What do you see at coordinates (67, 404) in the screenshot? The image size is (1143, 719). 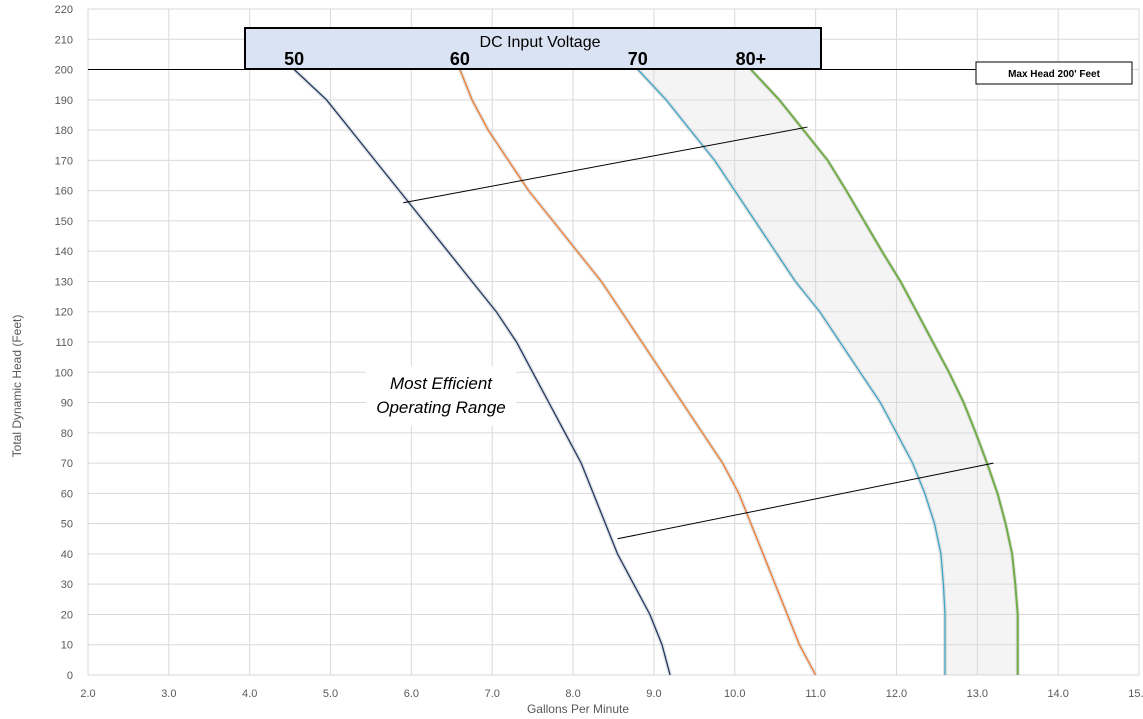 I see `y-tick-label: 90` at bounding box center [67, 404].